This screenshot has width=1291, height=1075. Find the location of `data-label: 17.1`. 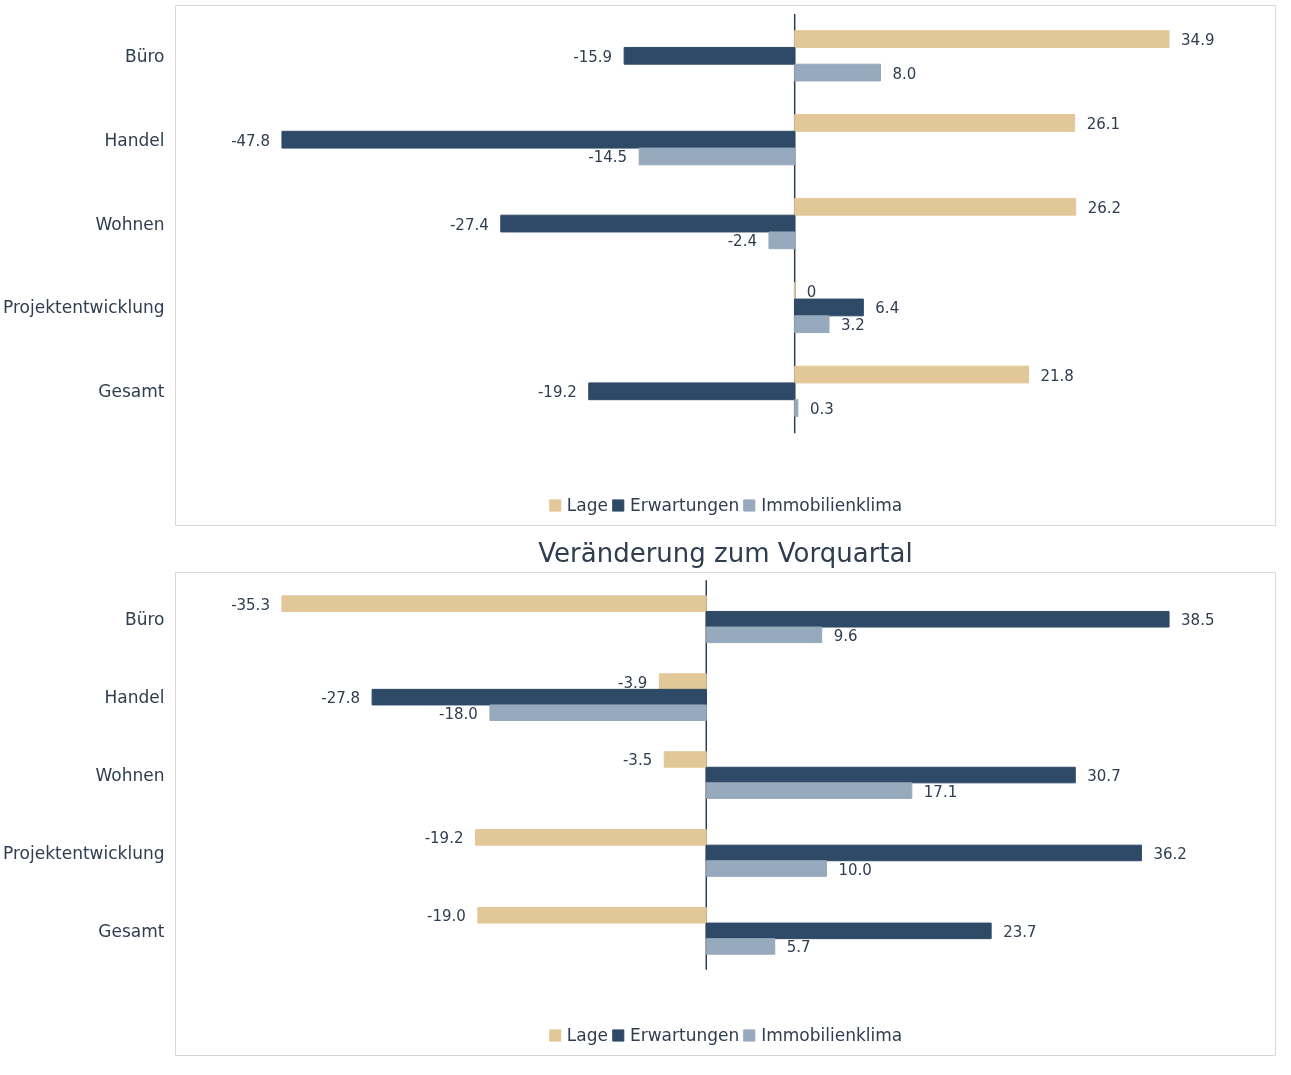

data-label: 17.1 is located at coordinates (940, 791).